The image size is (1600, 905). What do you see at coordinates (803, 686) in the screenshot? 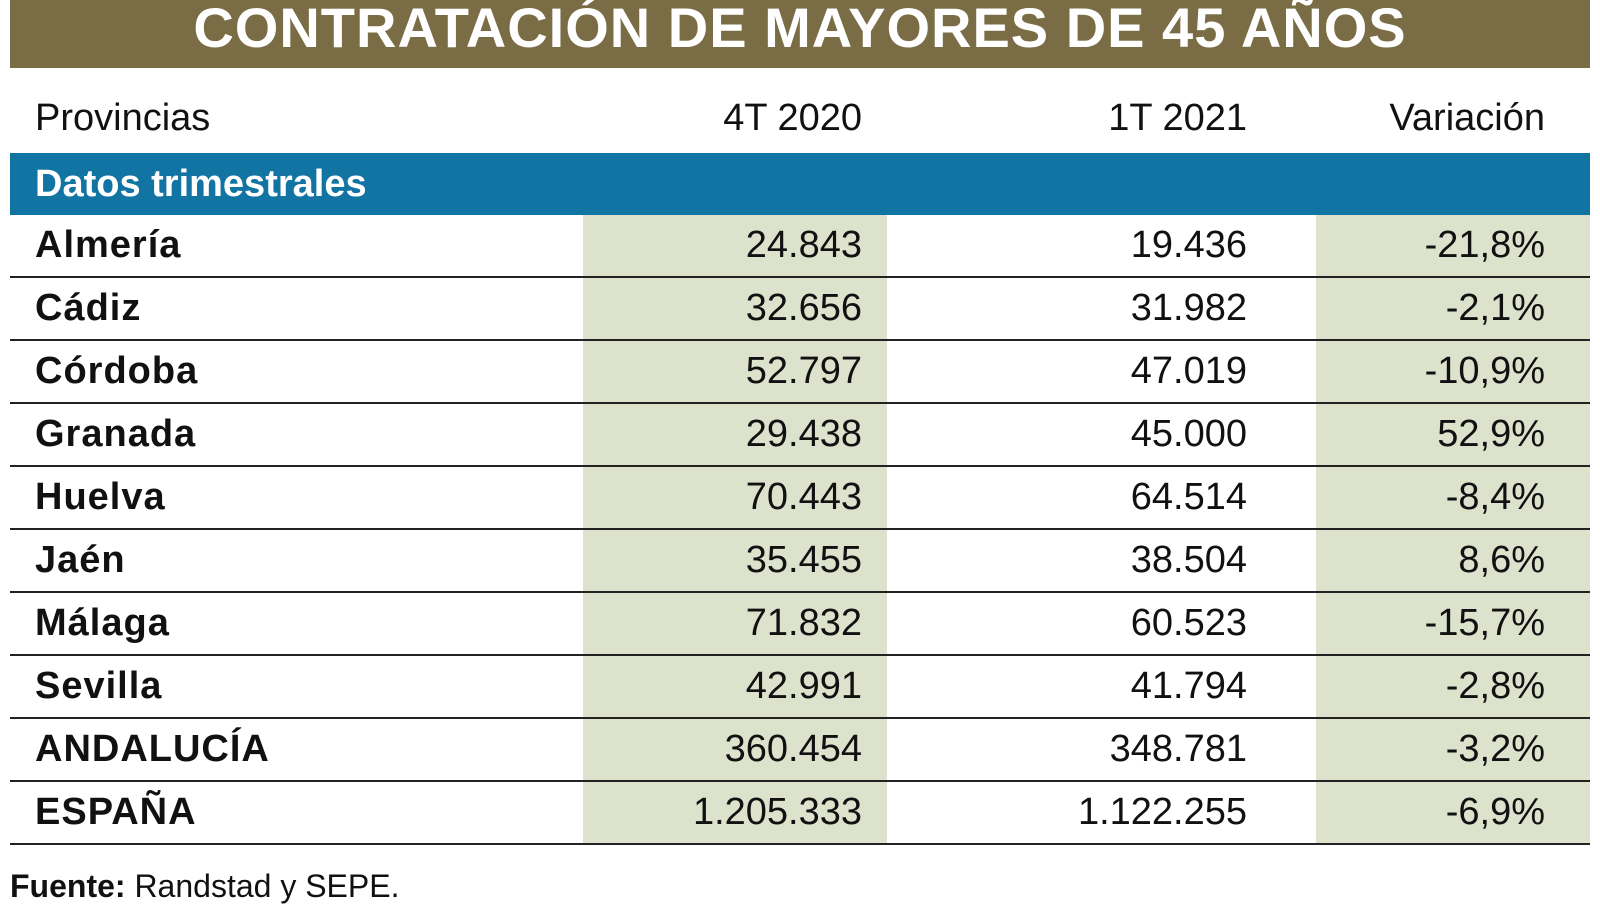
I see `cell-value-4t-2020: 42.991` at bounding box center [803, 686].